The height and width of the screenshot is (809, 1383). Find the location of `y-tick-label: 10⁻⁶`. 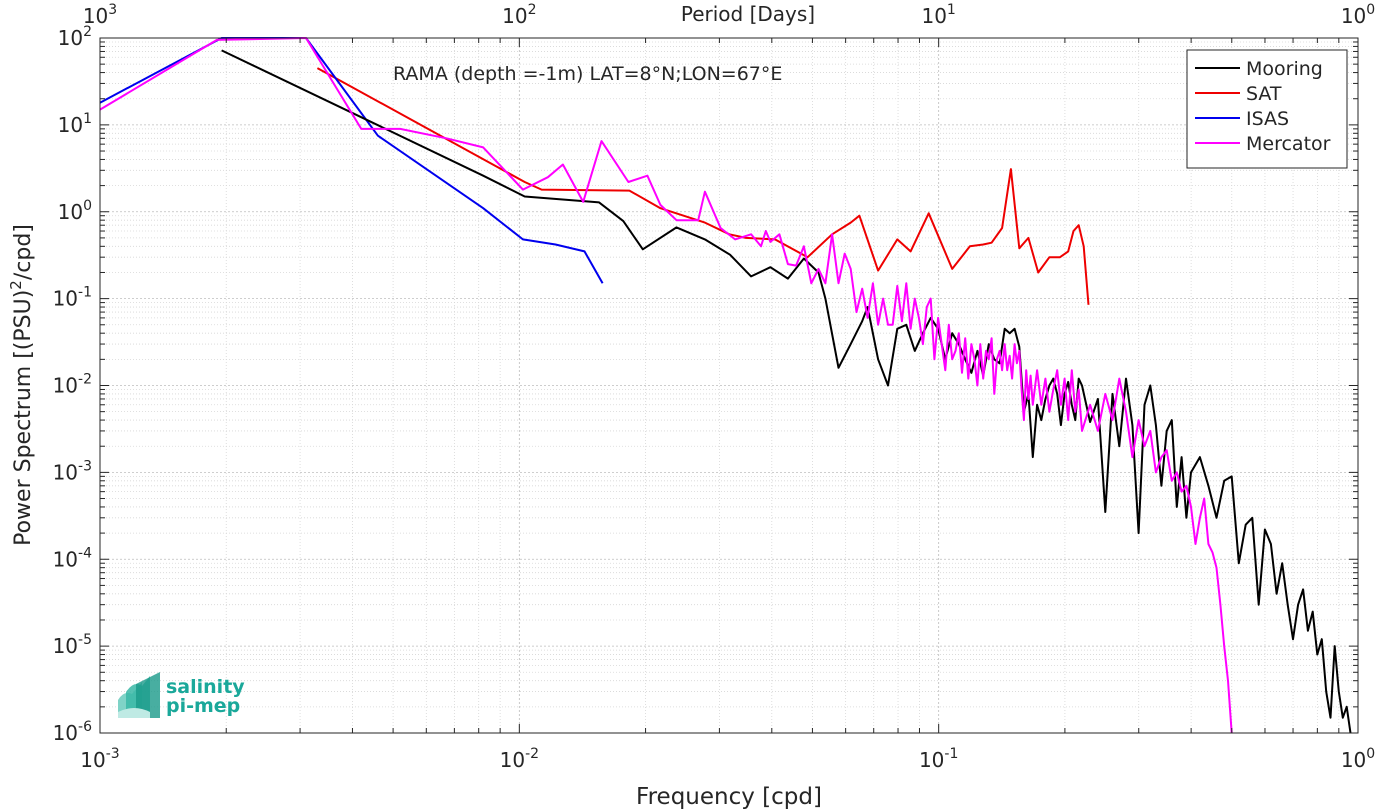

y-tick-label: 10⁻⁶ is located at coordinates (73, 732).